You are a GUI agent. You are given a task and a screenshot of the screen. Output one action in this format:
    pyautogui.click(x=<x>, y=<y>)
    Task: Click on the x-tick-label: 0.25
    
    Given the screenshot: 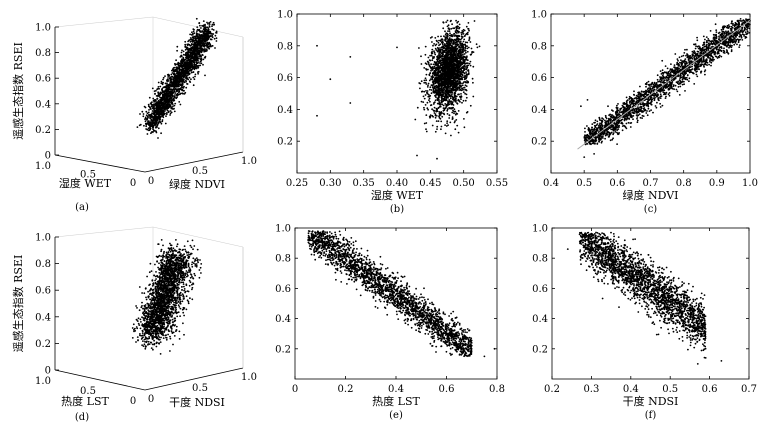 What is the action you would take?
    pyautogui.click(x=297, y=183)
    